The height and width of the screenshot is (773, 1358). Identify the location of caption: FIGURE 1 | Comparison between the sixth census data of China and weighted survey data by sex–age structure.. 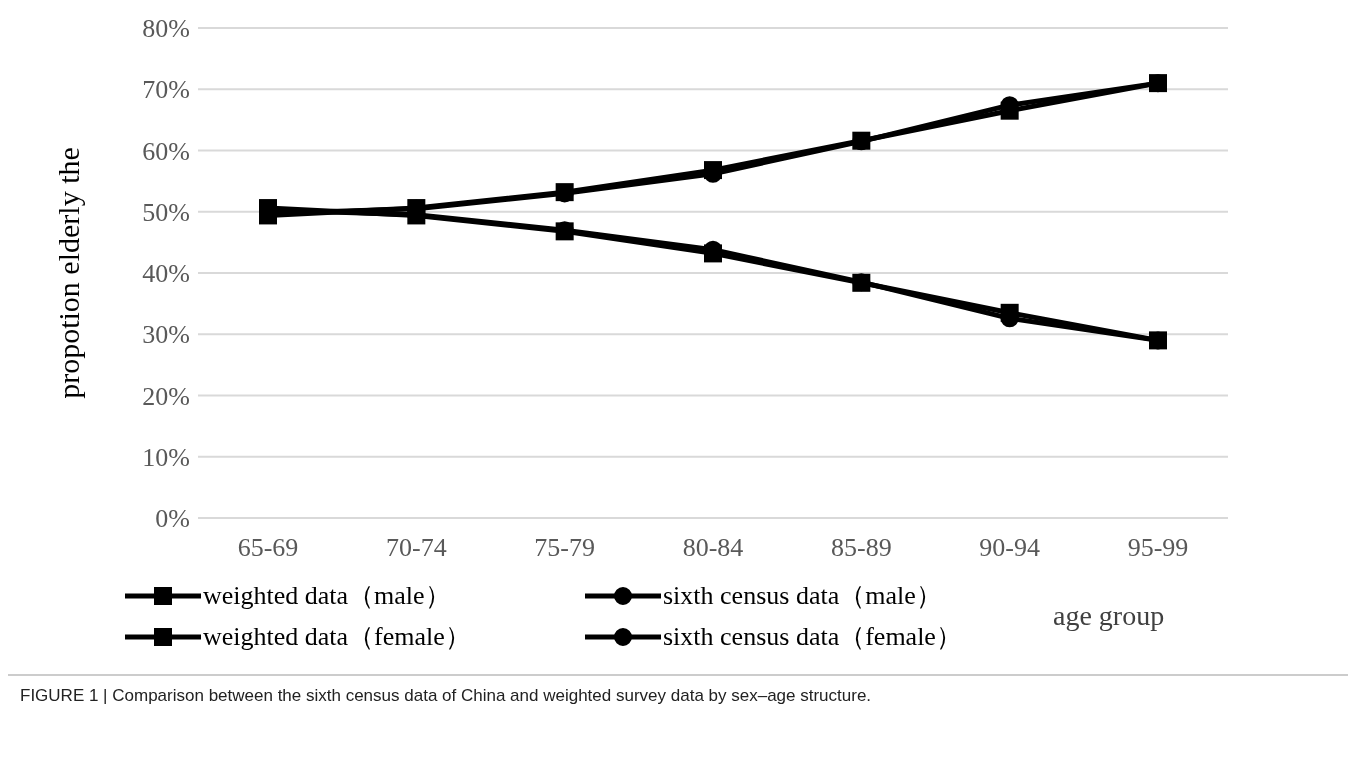
(678, 690).